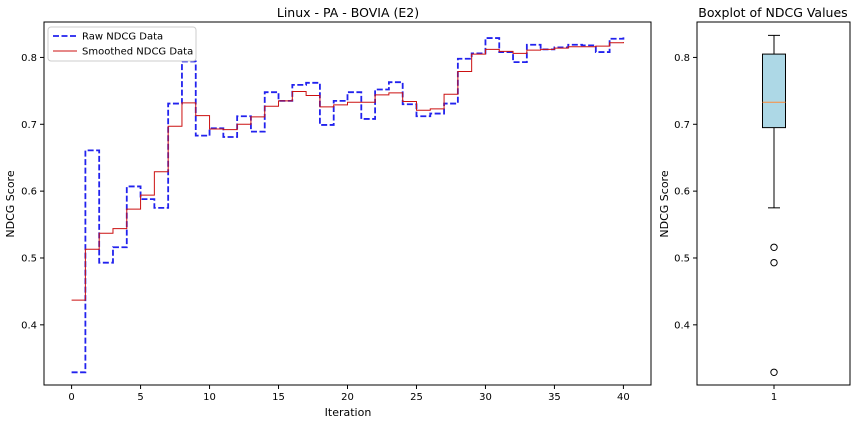 The height and width of the screenshot is (424, 856). Describe the element at coordinates (348, 412) in the screenshot. I see `left-x-axis-label: Iteration` at that location.